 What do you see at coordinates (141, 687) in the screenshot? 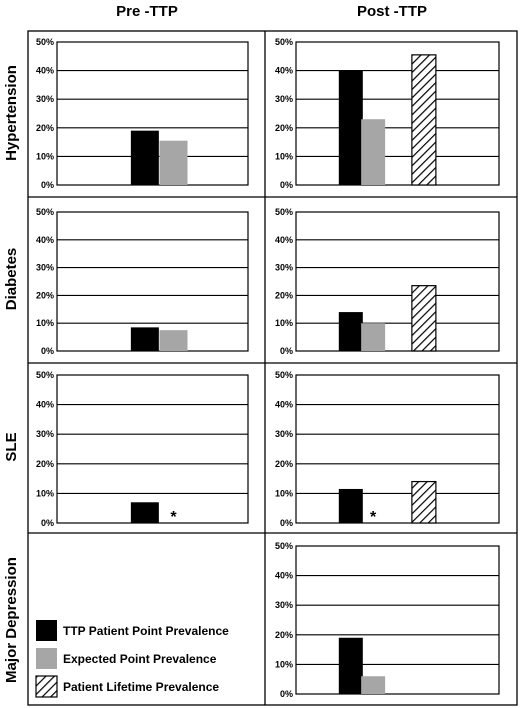
I see `legend-label-lifetime: Patient Lifetime Prevalence` at bounding box center [141, 687].